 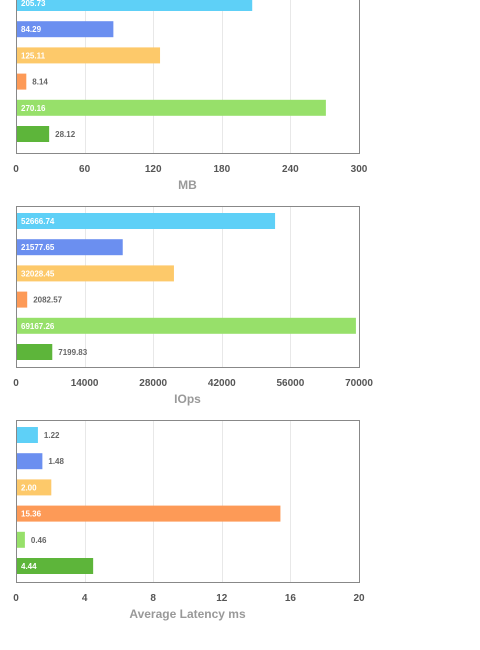 What do you see at coordinates (33, 55) in the screenshot?
I see `data-label: 125.11` at bounding box center [33, 55].